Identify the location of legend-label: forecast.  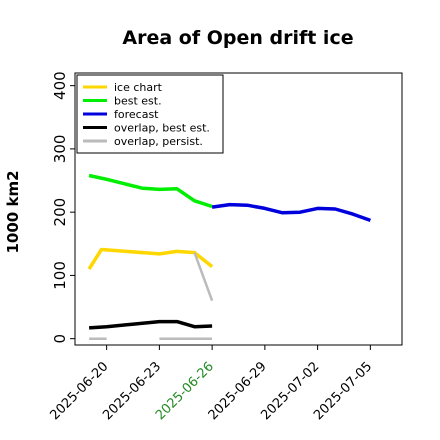
(136, 114).